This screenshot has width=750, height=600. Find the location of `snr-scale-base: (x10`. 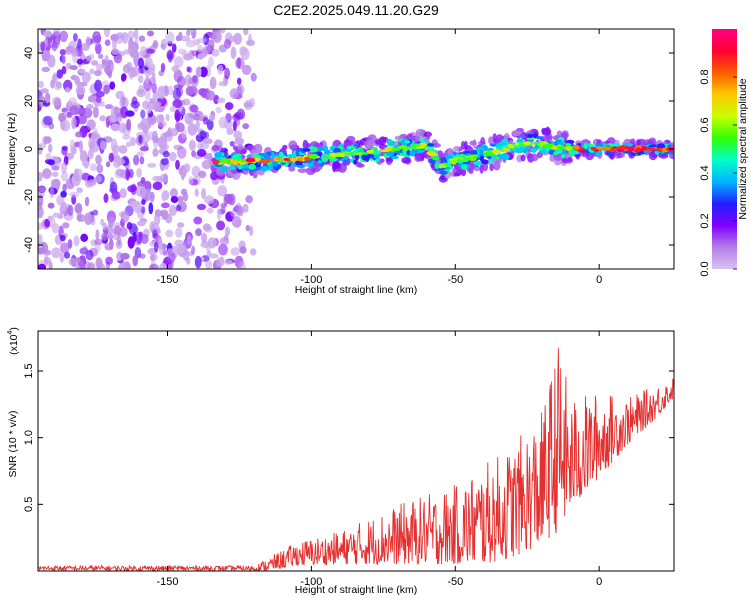

snr-scale-base: (x10 is located at coordinates (14, 344).